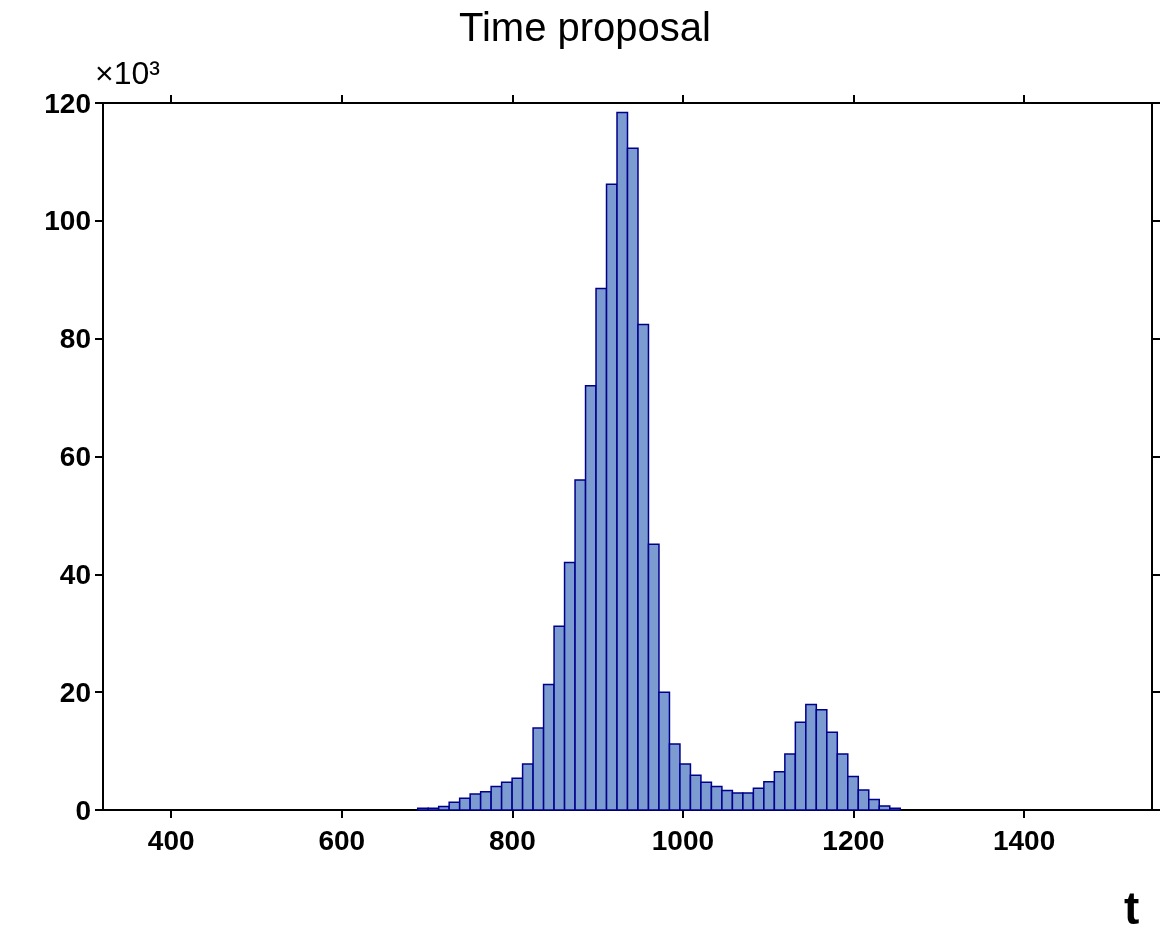 The height and width of the screenshot is (935, 1170). Describe the element at coordinates (853, 840) in the screenshot. I see `x-tick-label: 1200` at that location.